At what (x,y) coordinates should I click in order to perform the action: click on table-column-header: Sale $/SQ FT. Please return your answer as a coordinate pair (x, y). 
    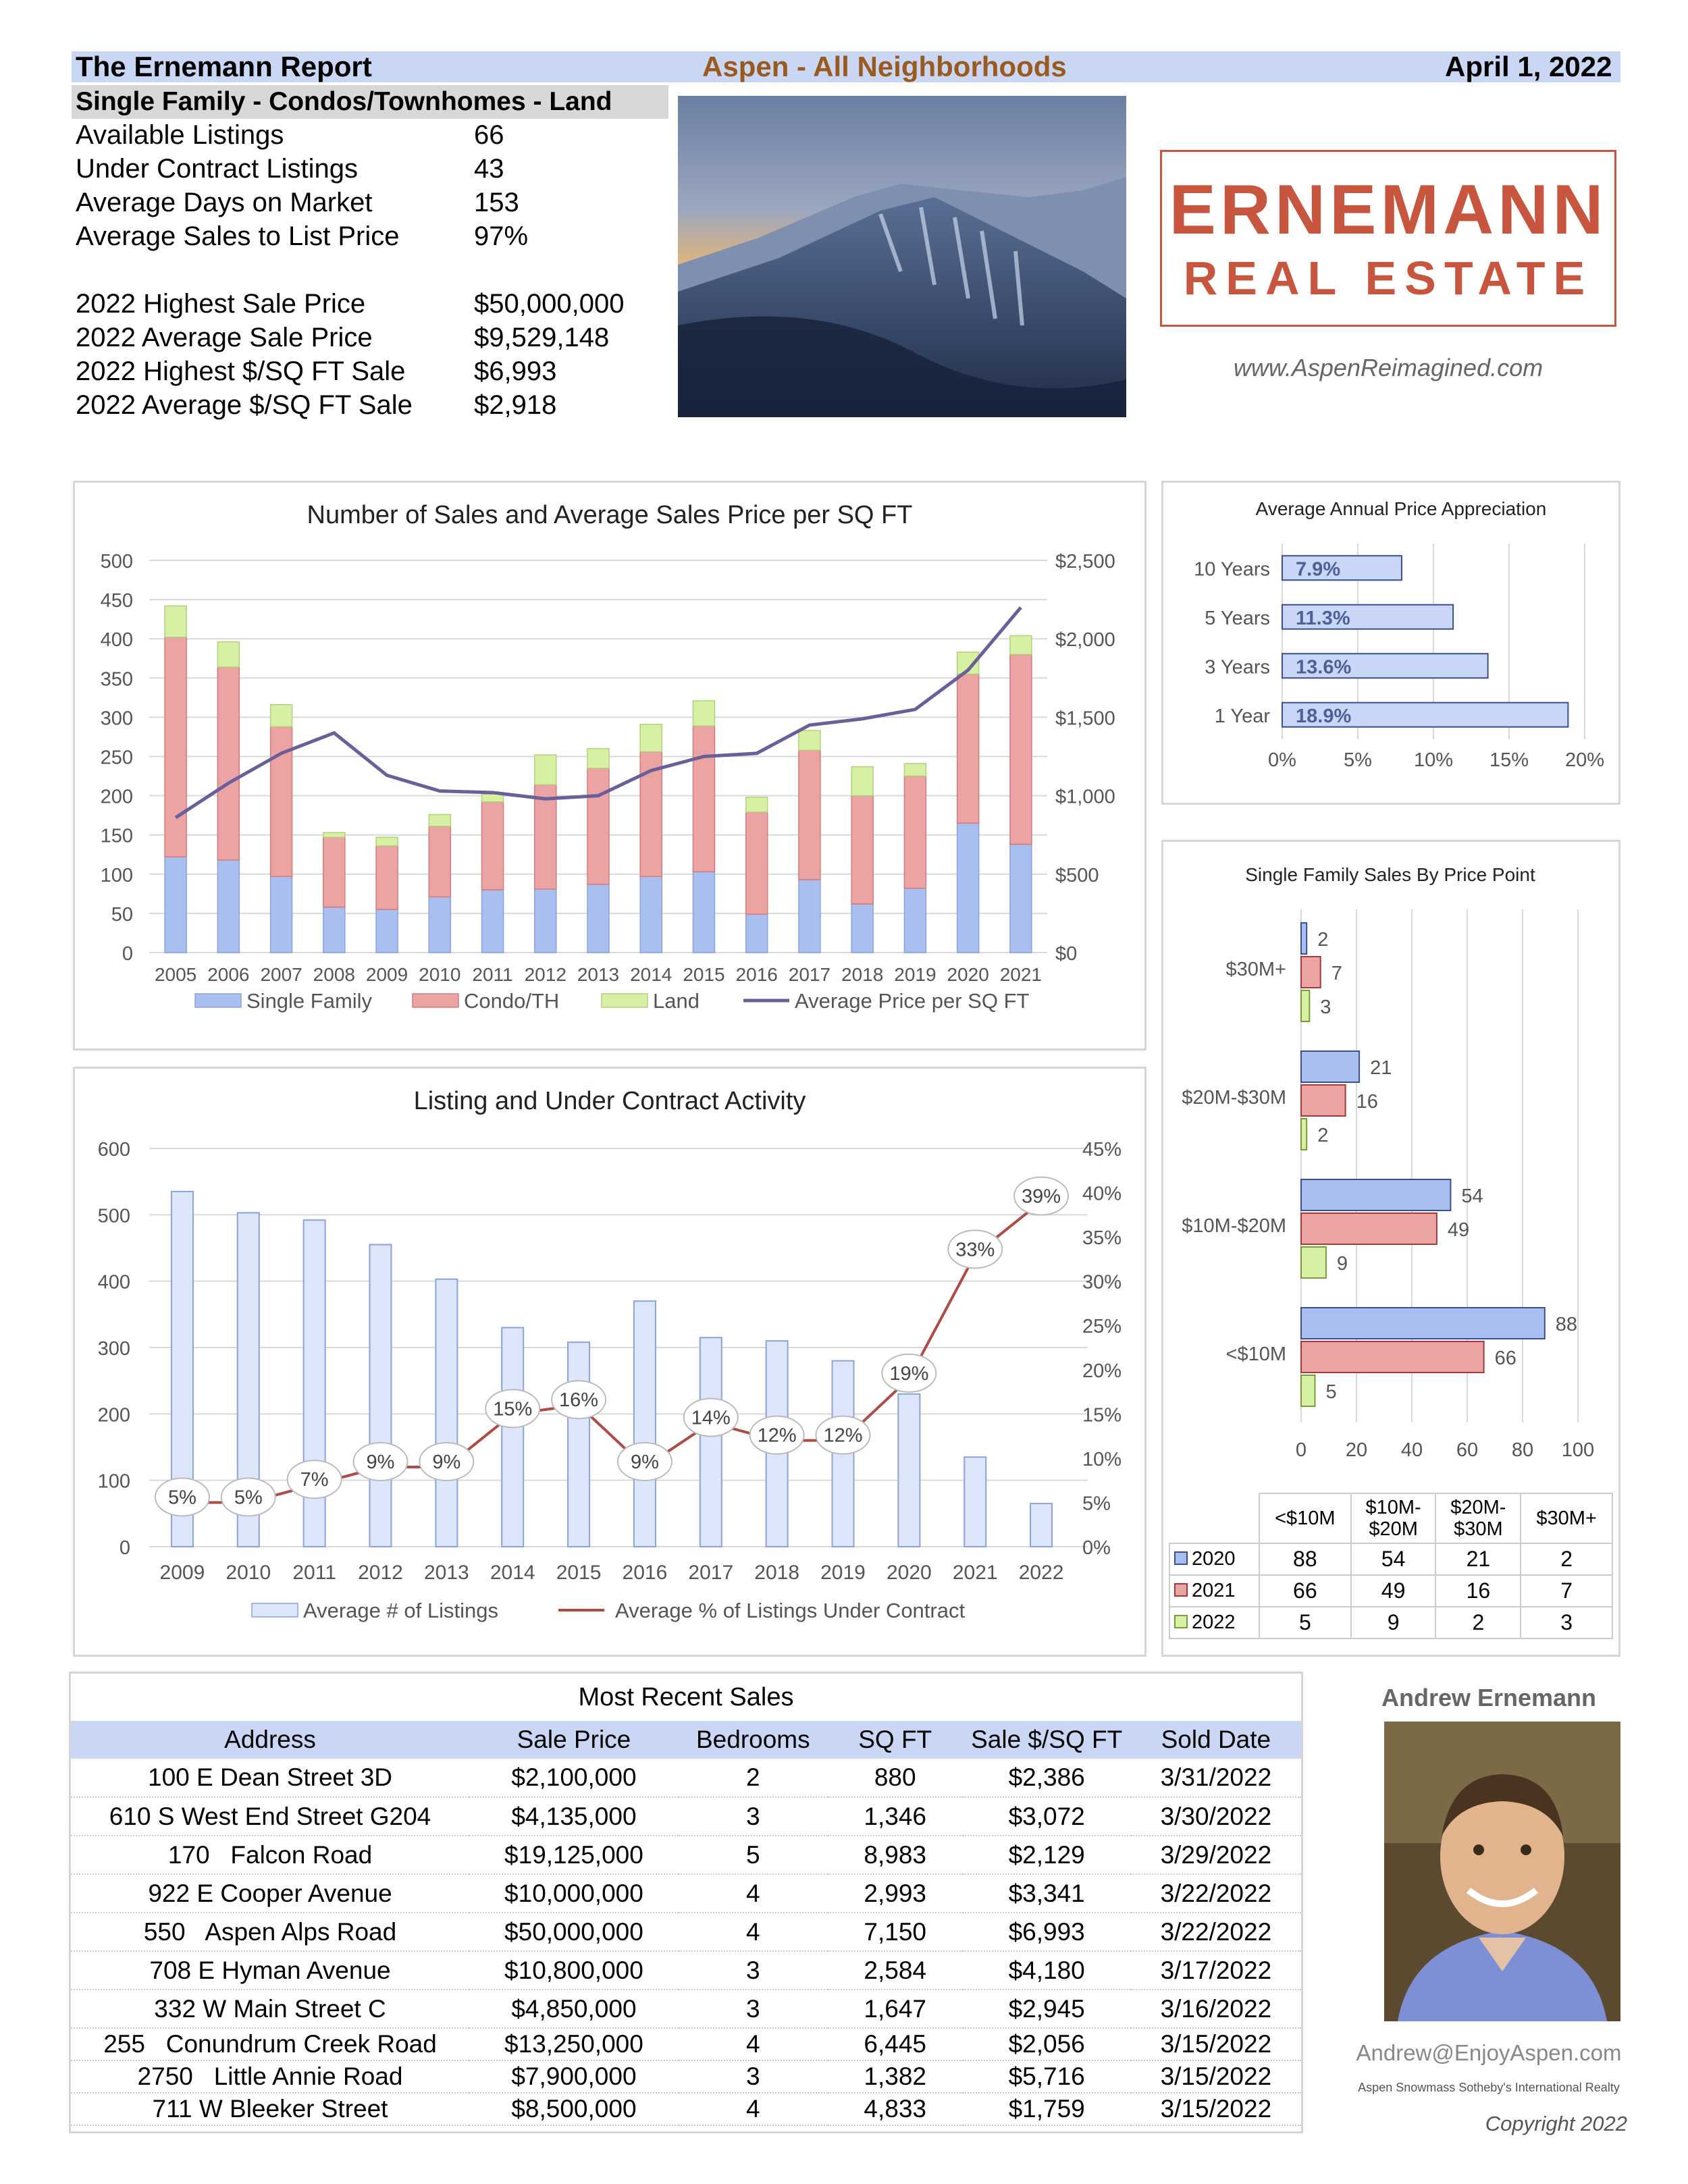
    Looking at the image, I should click on (1047, 1739).